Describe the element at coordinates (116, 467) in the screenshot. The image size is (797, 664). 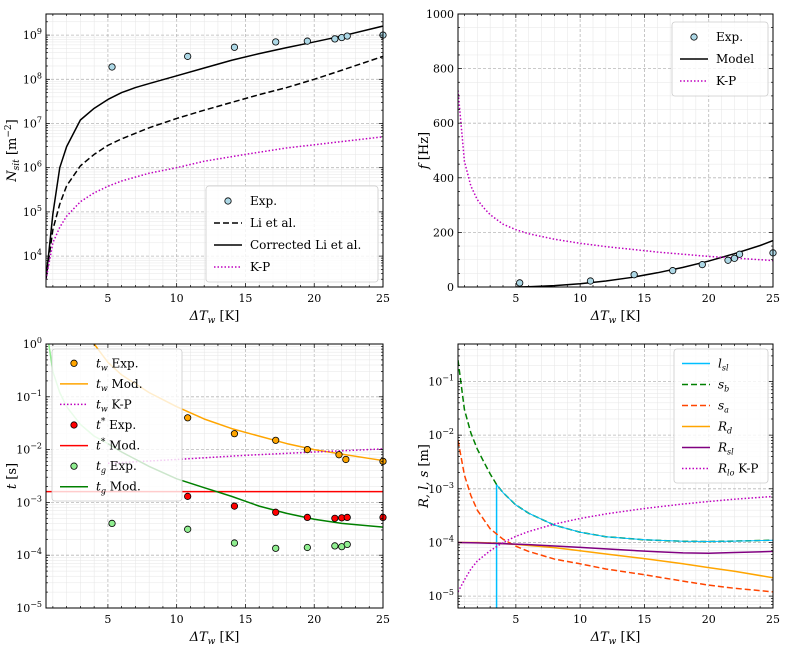
I see `legend-label: tg Exp.` at that location.